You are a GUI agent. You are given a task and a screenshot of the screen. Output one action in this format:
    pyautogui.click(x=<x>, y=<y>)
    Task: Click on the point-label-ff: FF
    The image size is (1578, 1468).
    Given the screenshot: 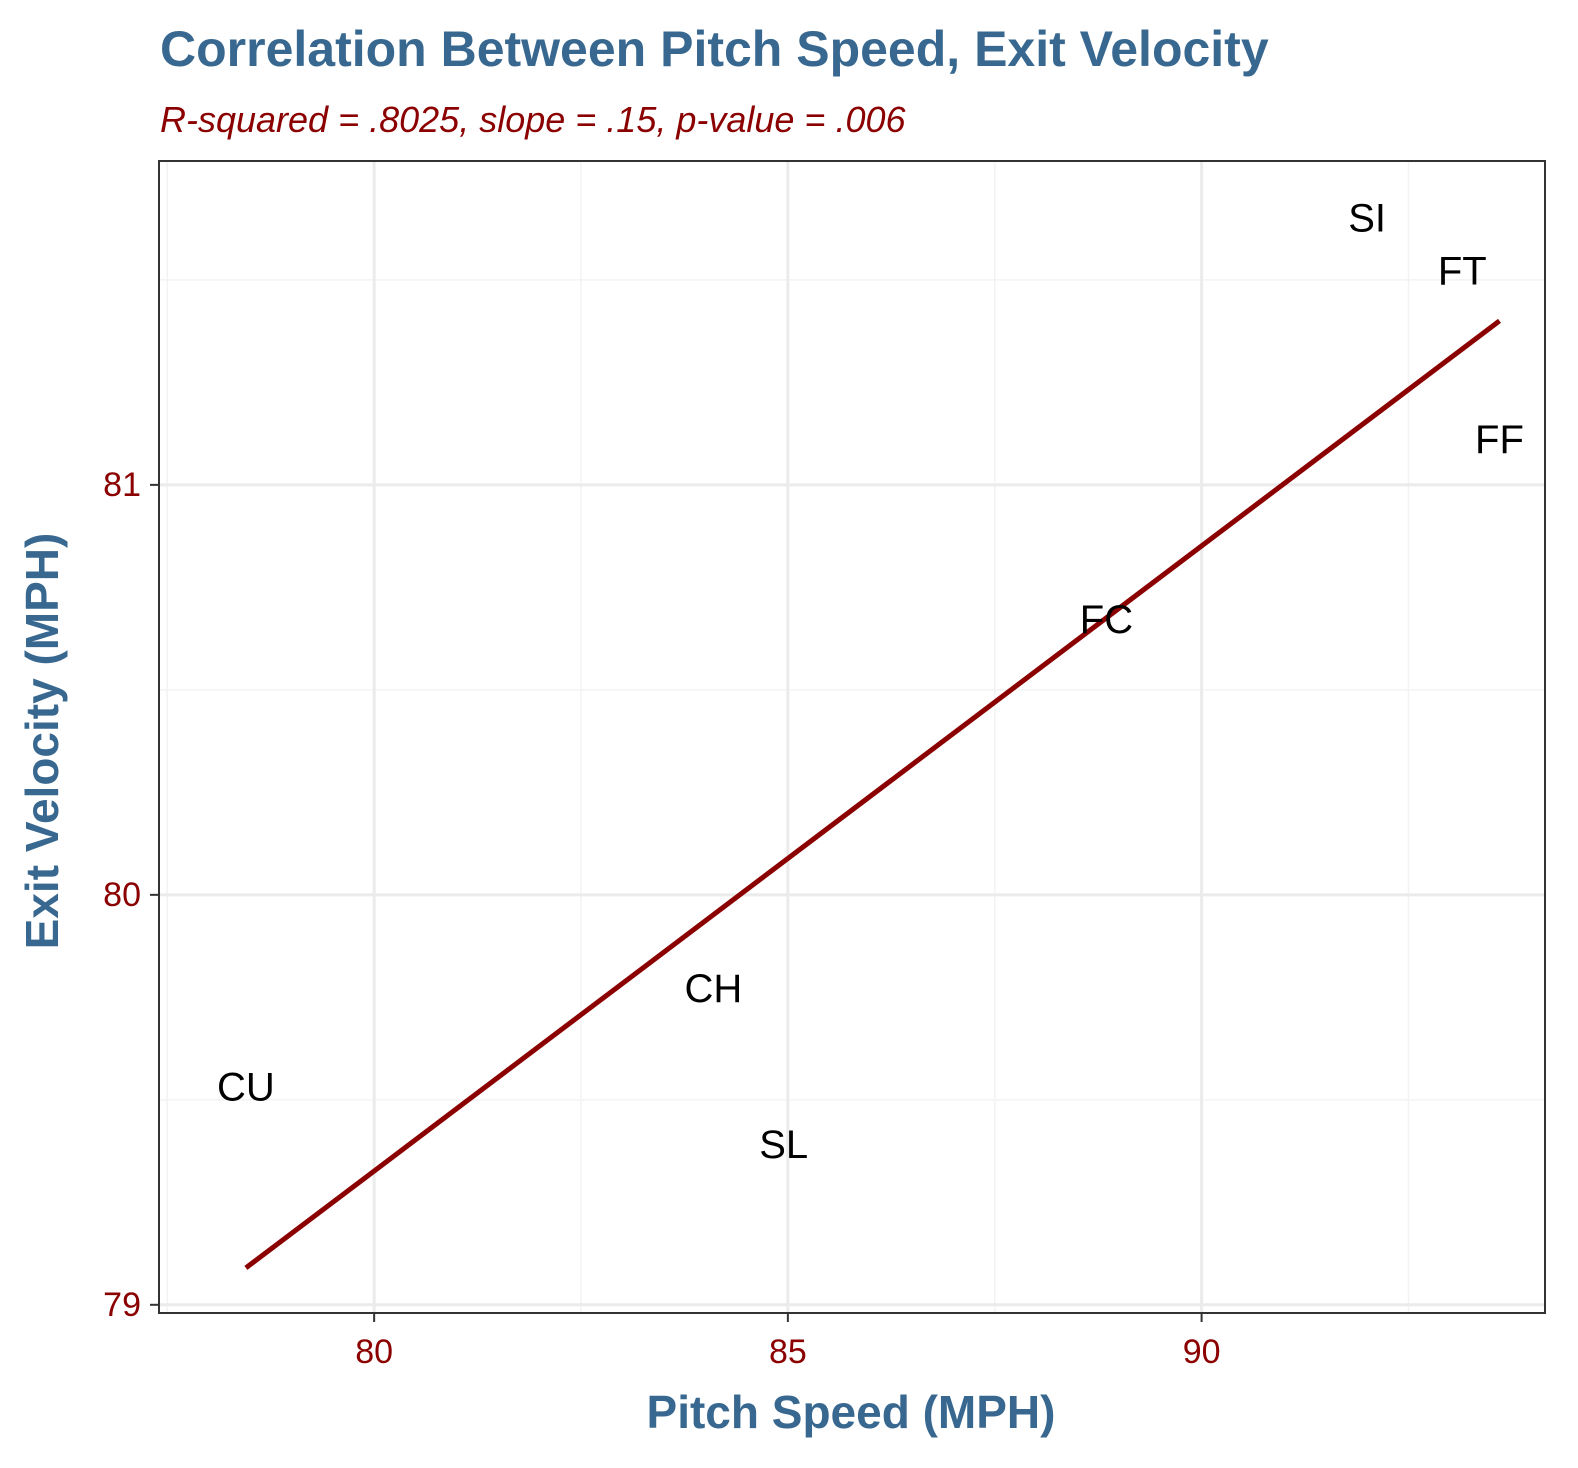 What is the action you would take?
    pyautogui.click(x=1499, y=440)
    